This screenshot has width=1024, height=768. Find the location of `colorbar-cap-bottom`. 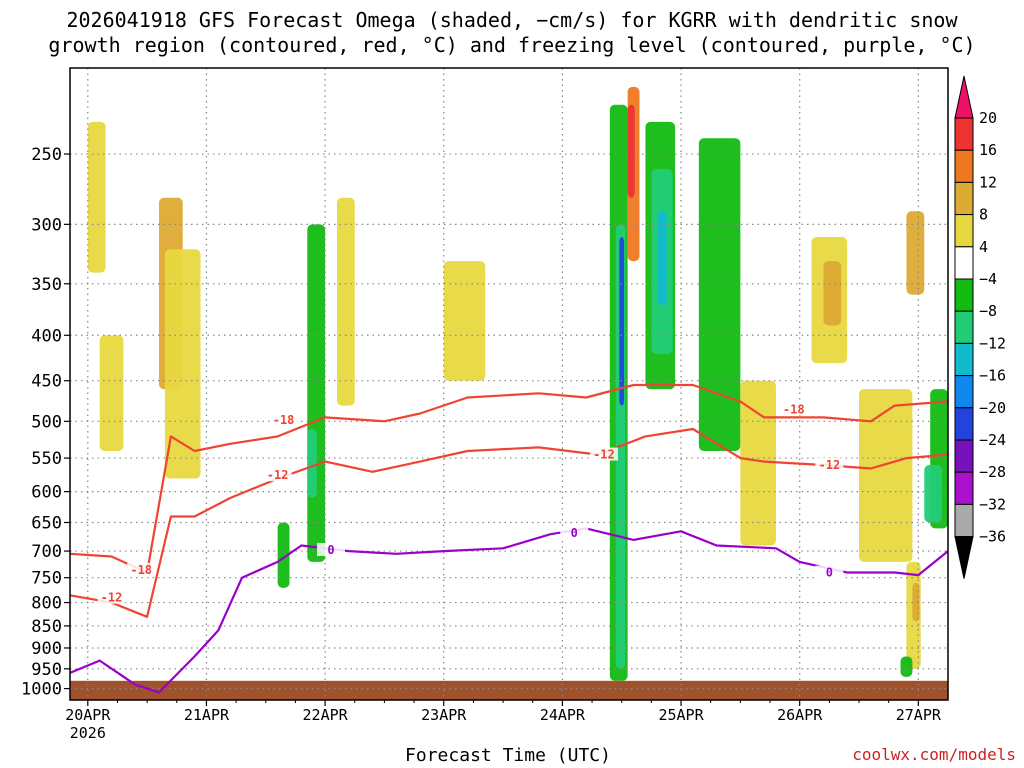

colorbar-cap-bottom is located at coordinates (964, 557).